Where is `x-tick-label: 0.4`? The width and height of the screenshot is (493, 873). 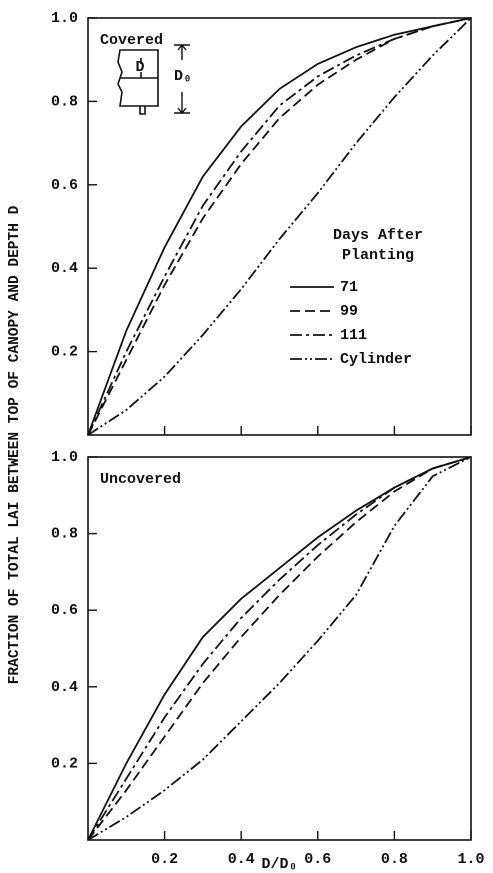 x-tick-label: 0.4 is located at coordinates (241, 859).